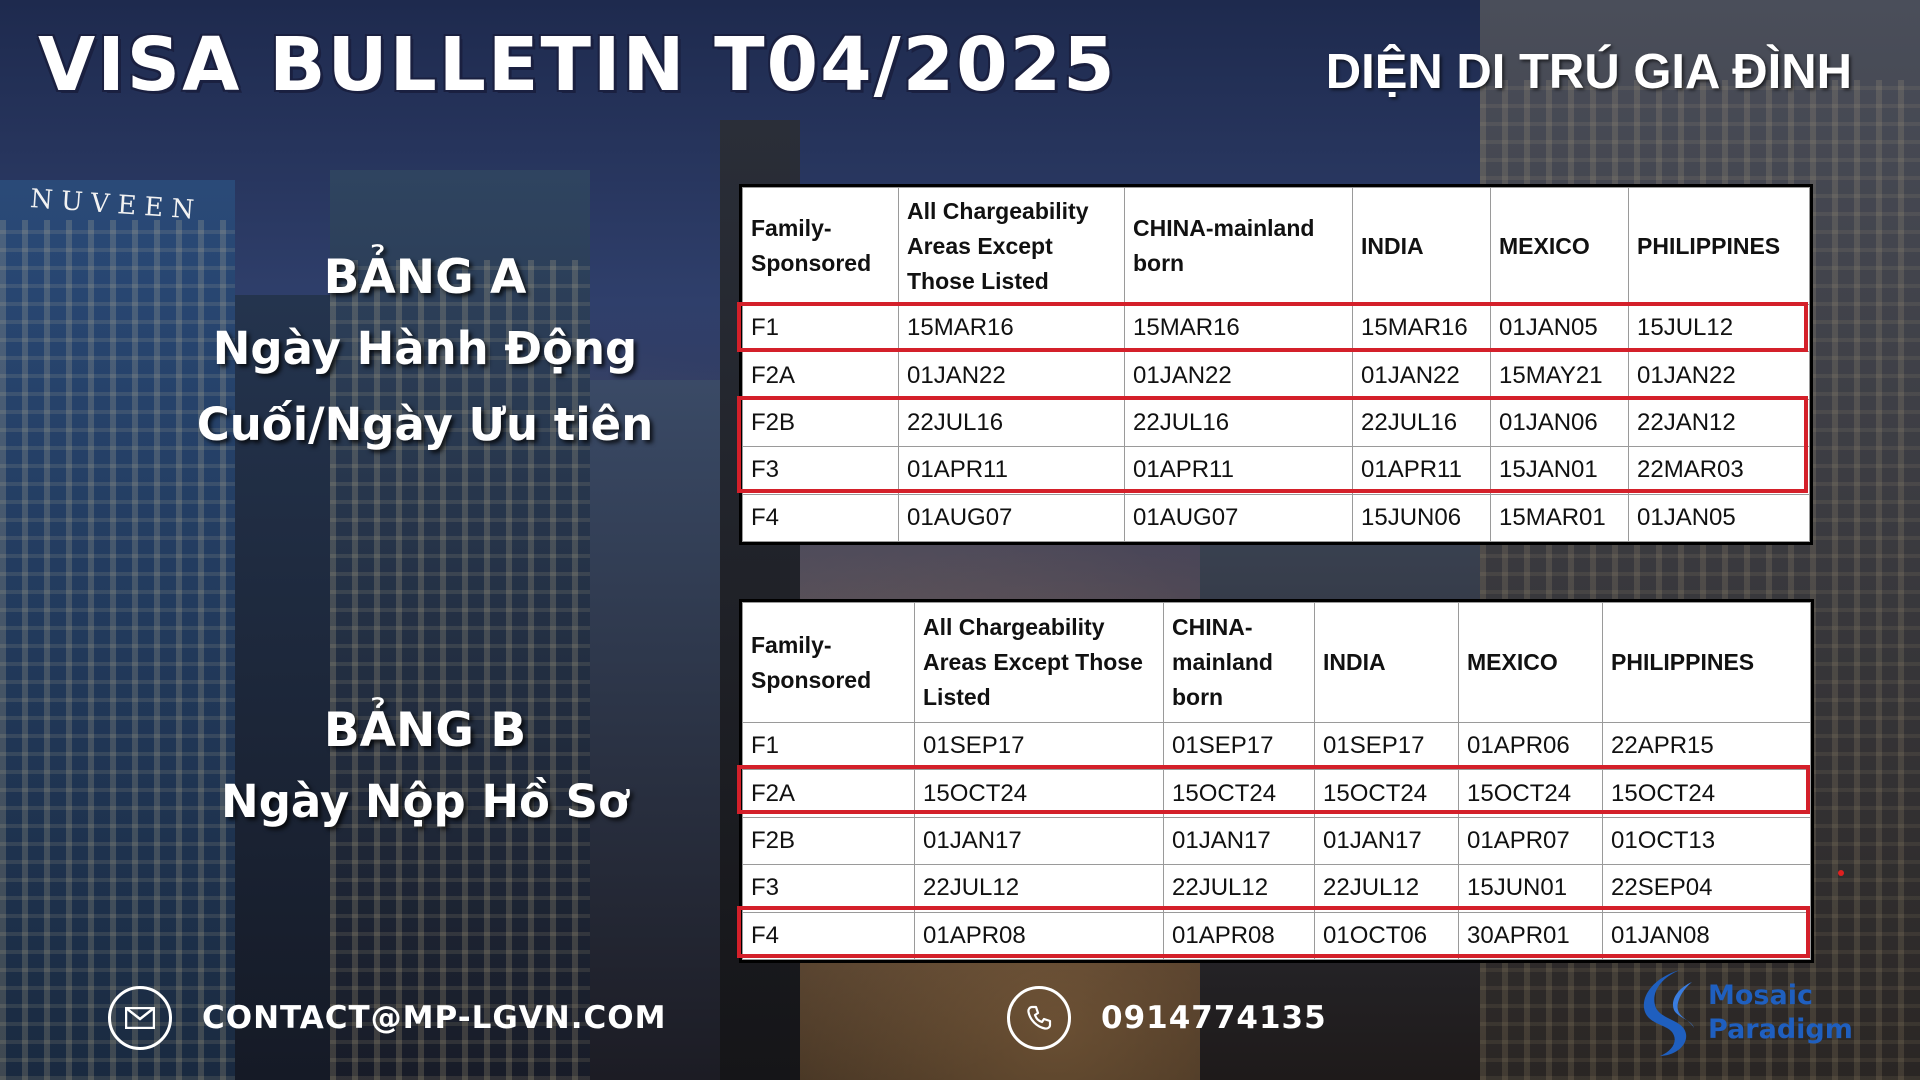  Describe the element at coordinates (425, 769) in the screenshot. I see `side-label-table-b: BẢNG B Ngày Nộp Hồ Sơ` at that location.